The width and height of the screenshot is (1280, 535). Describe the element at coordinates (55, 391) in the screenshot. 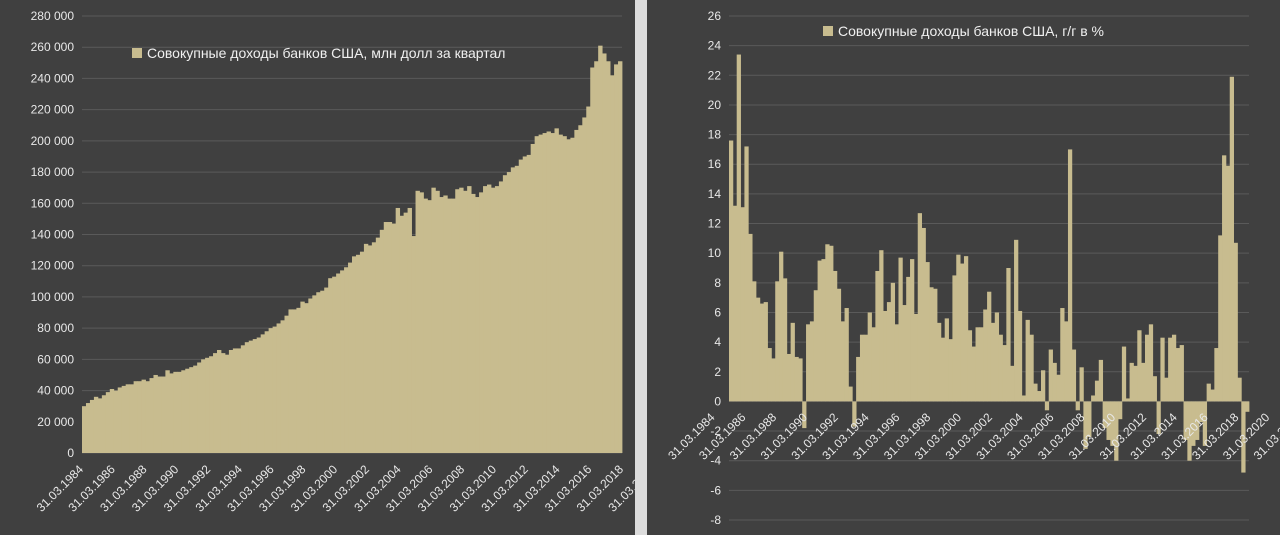

I see `y-tick-label: 40 000` at that location.